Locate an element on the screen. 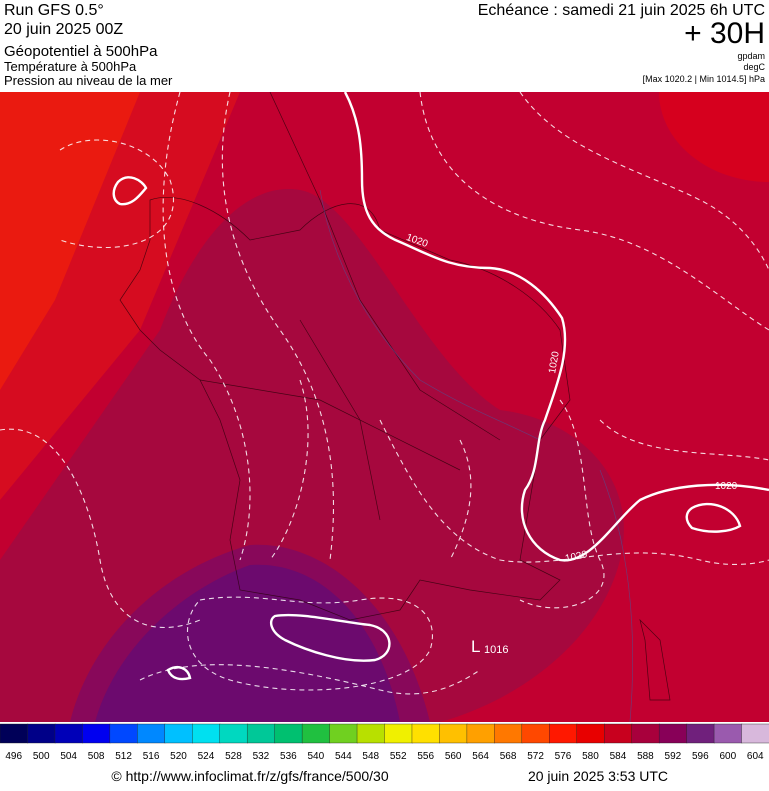  extremes: [Max 1020.2 | Min 1014.5] hPa is located at coordinates (704, 79).